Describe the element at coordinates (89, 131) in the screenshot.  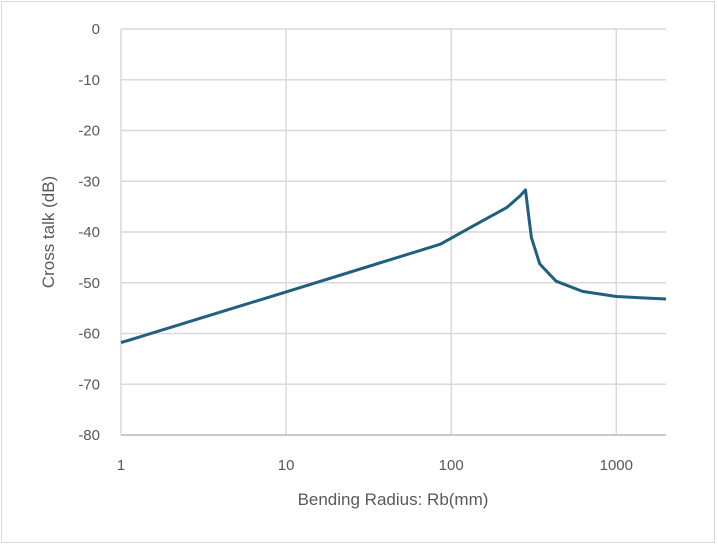
I see `y-tick-label: -20` at that location.